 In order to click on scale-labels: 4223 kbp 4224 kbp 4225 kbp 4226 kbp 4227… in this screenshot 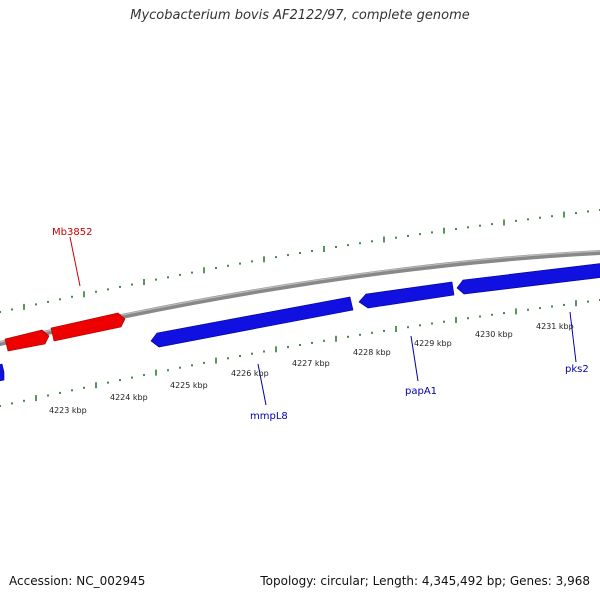, I will do `click(311, 368)`.